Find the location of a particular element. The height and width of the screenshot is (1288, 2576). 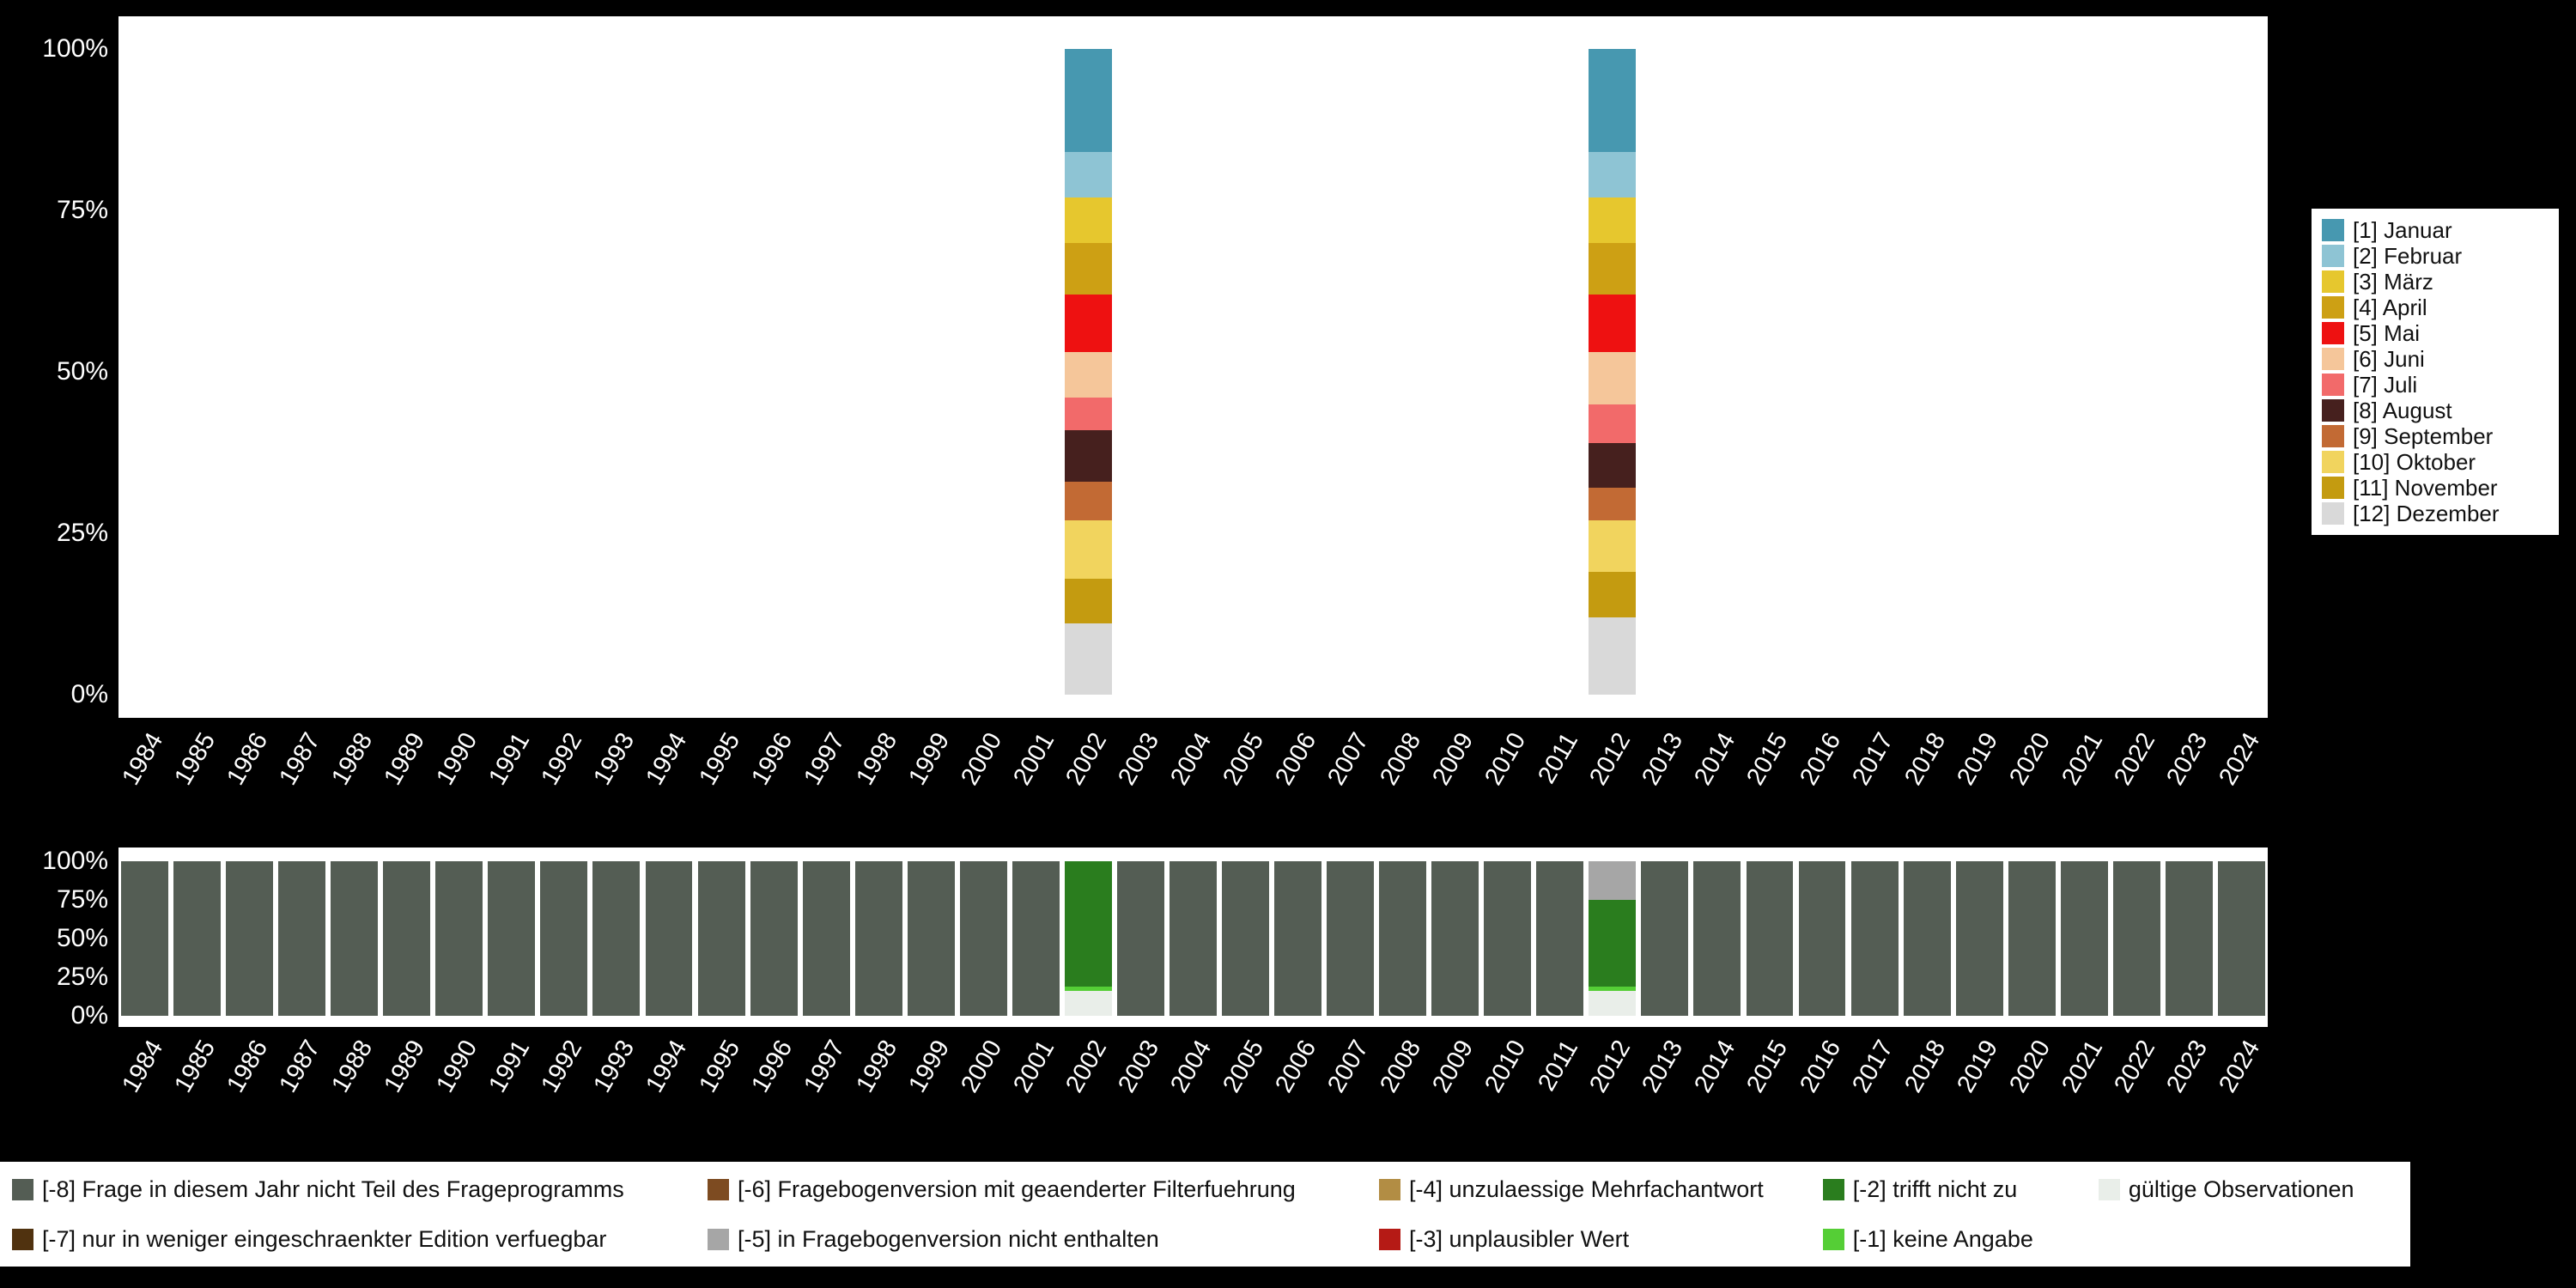

missing-values-bar-2004 is located at coordinates (1193, 939).